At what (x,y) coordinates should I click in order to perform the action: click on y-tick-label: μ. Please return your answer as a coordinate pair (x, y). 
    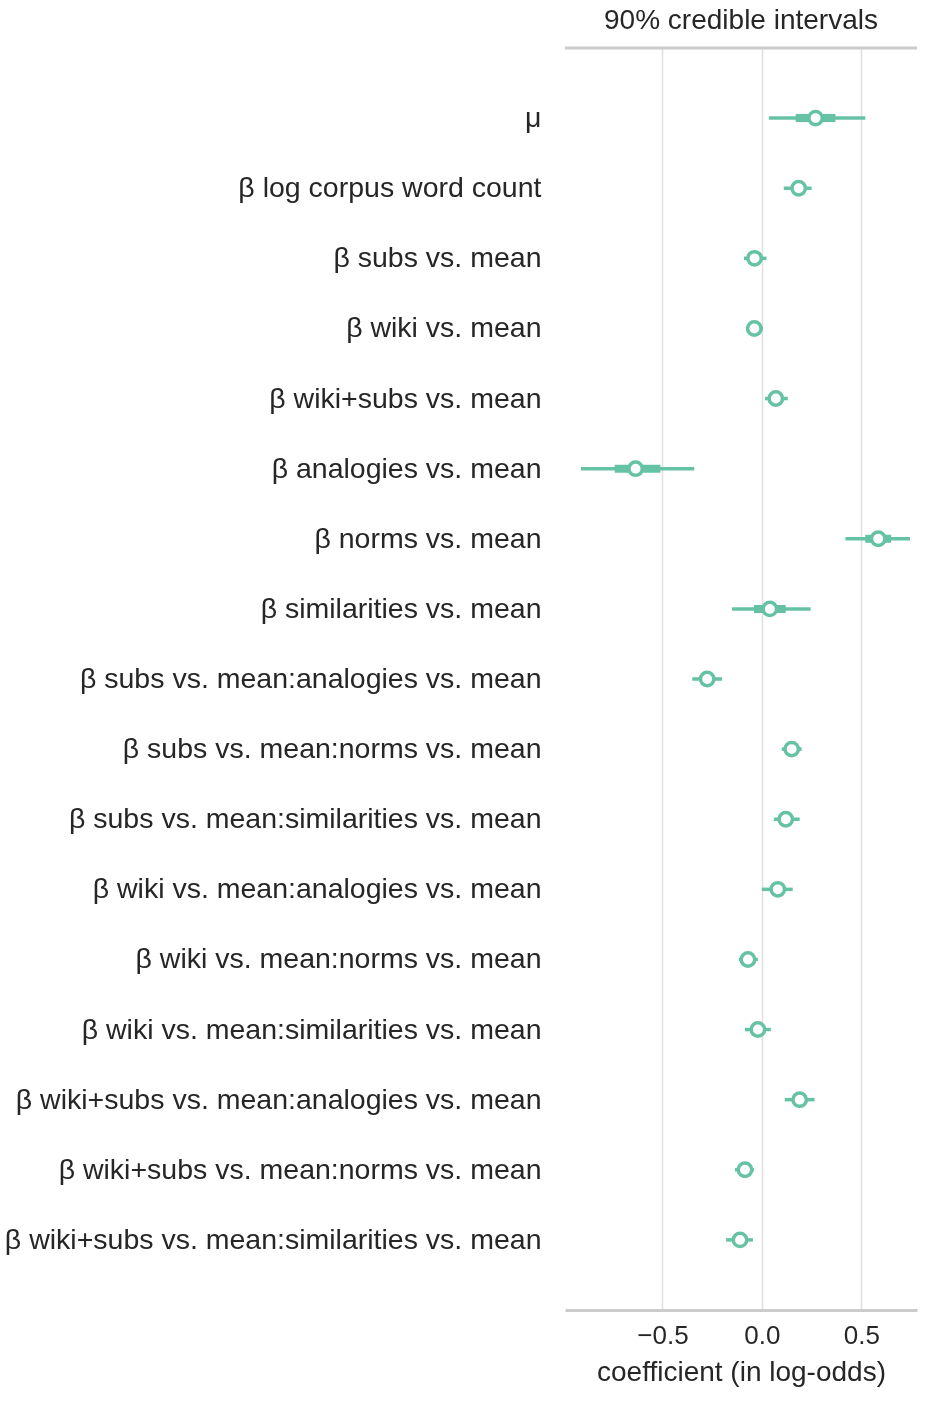
    Looking at the image, I should click on (533, 117).